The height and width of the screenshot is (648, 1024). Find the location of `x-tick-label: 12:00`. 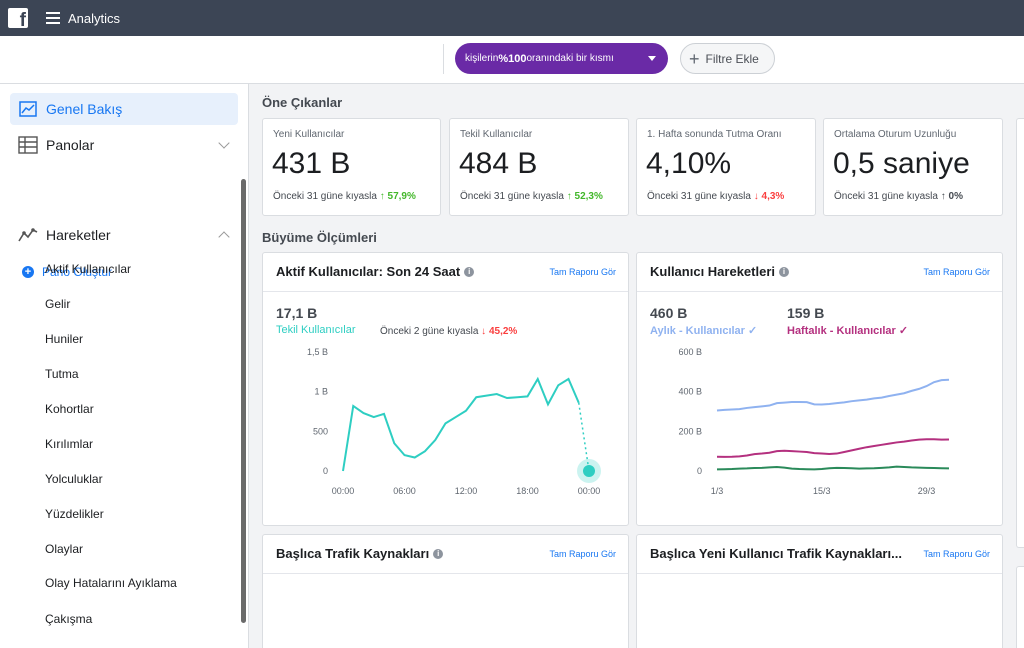

x-tick-label: 12:00 is located at coordinates (466, 491).